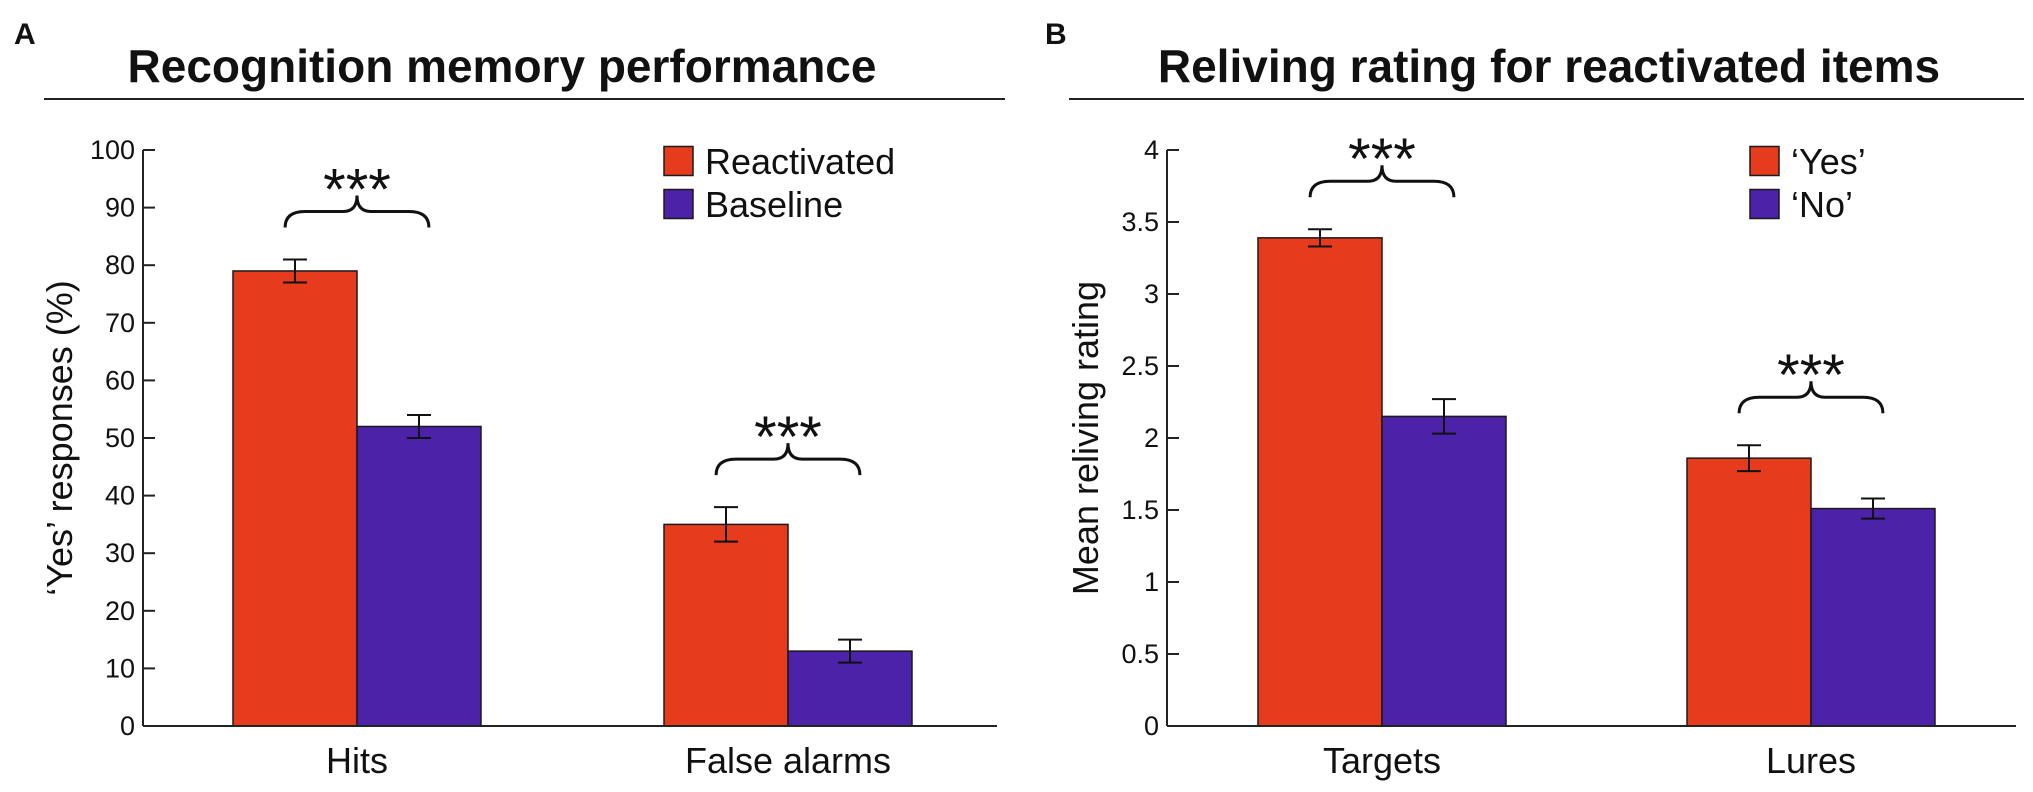 The height and width of the screenshot is (792, 2033). Describe the element at coordinates (357, 760) in the screenshot. I see `x-category-label: Hits` at that location.